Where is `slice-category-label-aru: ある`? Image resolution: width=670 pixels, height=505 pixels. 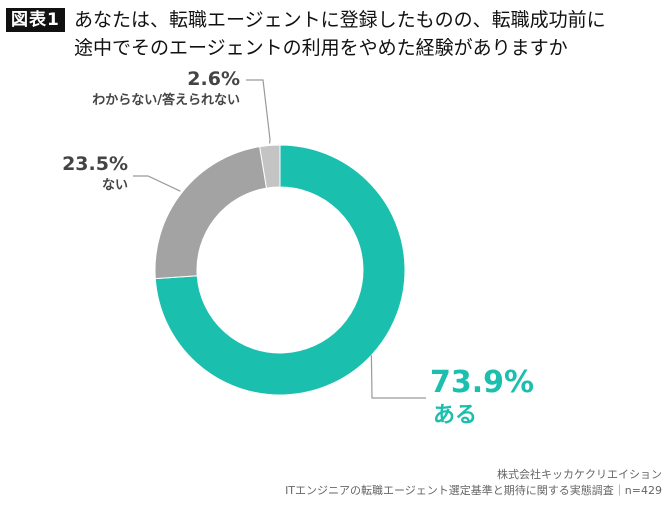 slice-category-label-aru: ある is located at coordinates (455, 415).